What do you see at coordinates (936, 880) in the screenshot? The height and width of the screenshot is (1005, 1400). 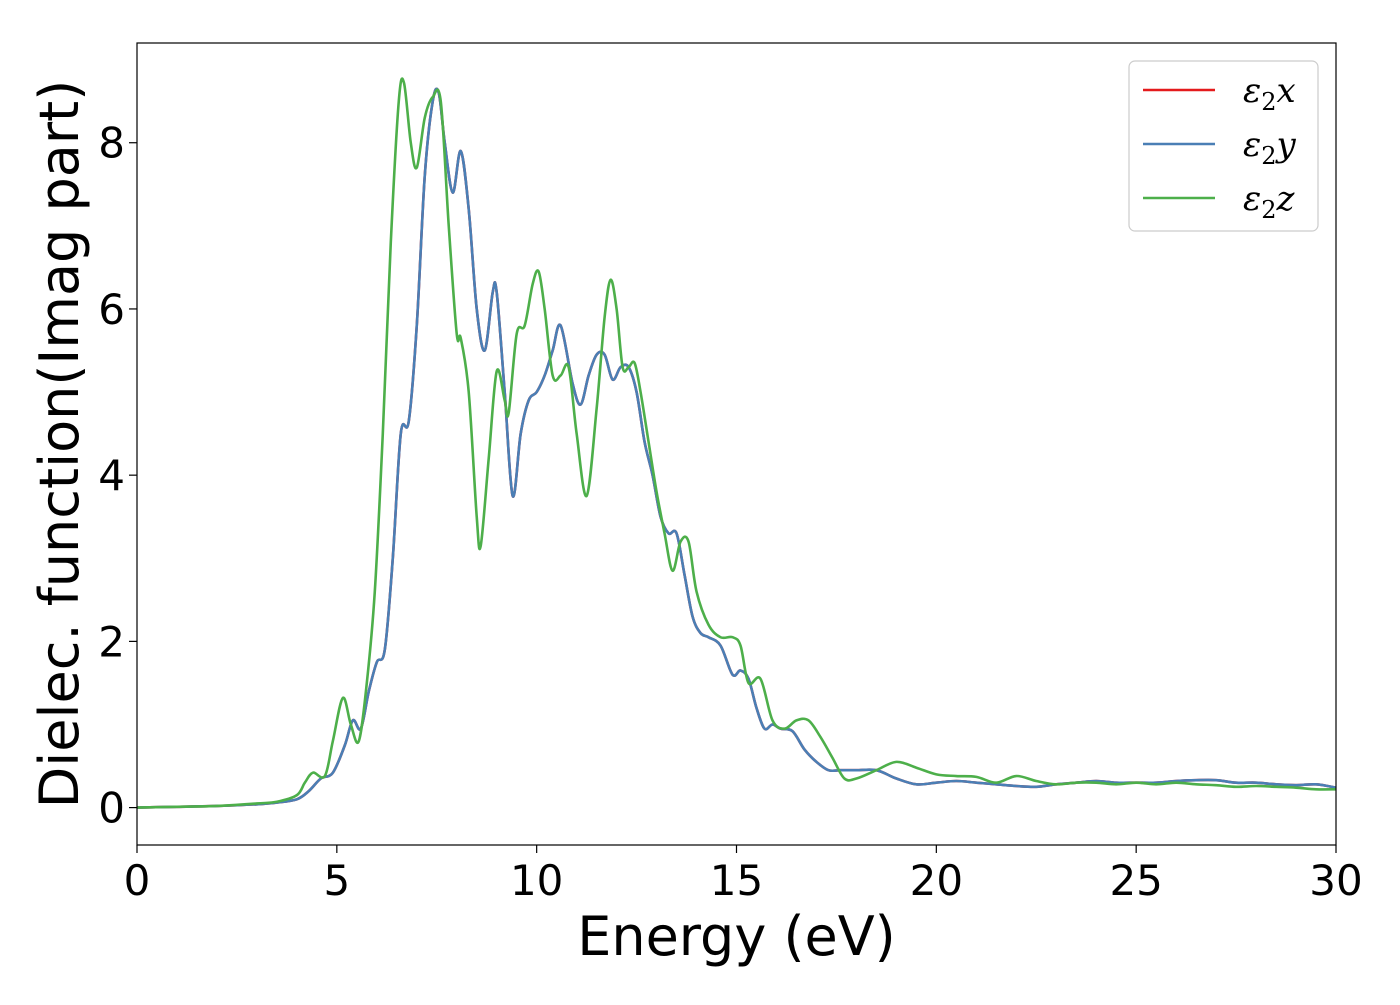 I see `x-tick-label: 20` at bounding box center [936, 880].